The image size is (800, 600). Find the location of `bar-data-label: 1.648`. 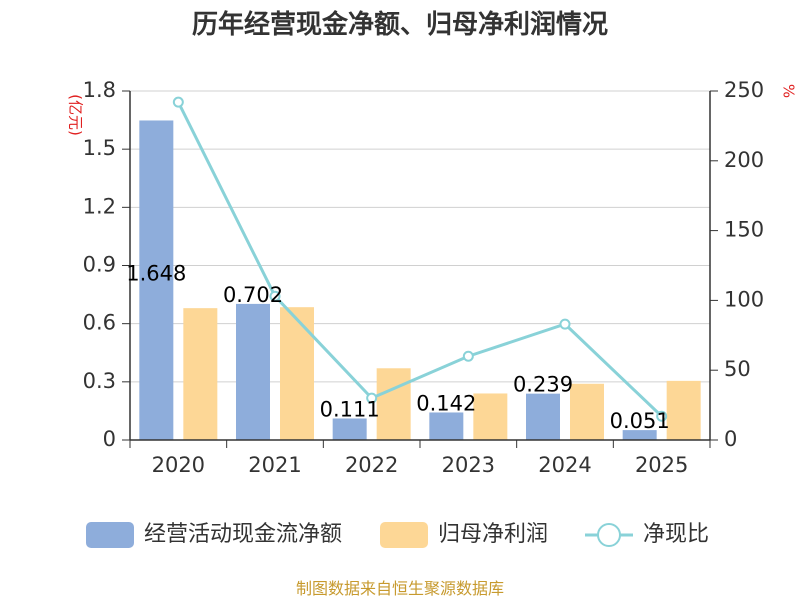

bar-data-label: 1.648 is located at coordinates (156, 273).